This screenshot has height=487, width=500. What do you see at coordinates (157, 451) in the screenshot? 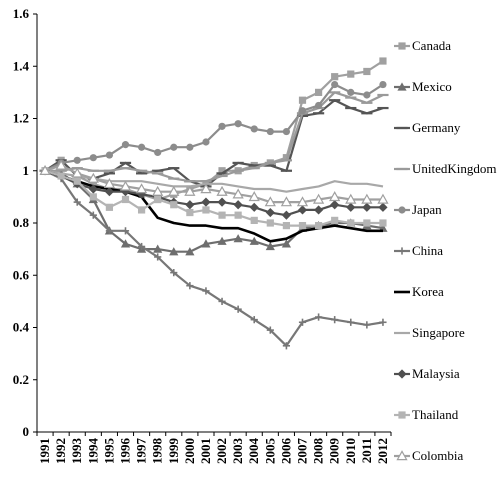
I see `x-tick-label: 1998` at bounding box center [157, 451].